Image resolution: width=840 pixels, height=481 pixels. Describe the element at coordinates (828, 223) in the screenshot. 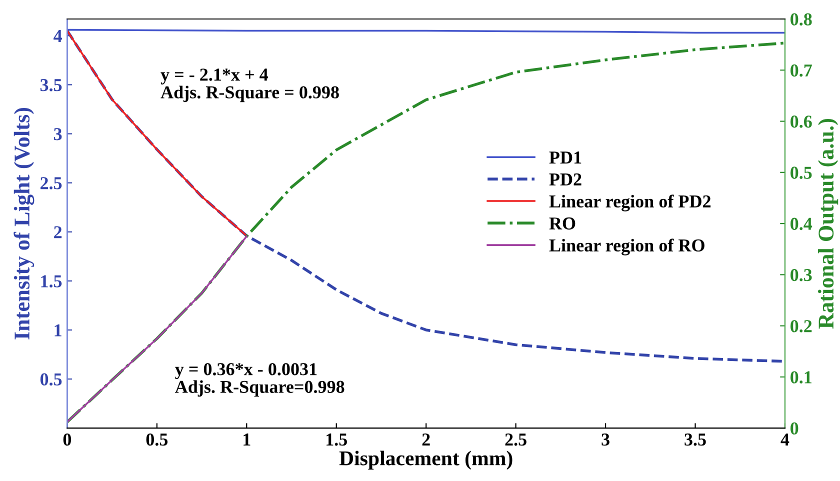

I see `y2-axis-title: Rational Output (a.u.)` at that location.